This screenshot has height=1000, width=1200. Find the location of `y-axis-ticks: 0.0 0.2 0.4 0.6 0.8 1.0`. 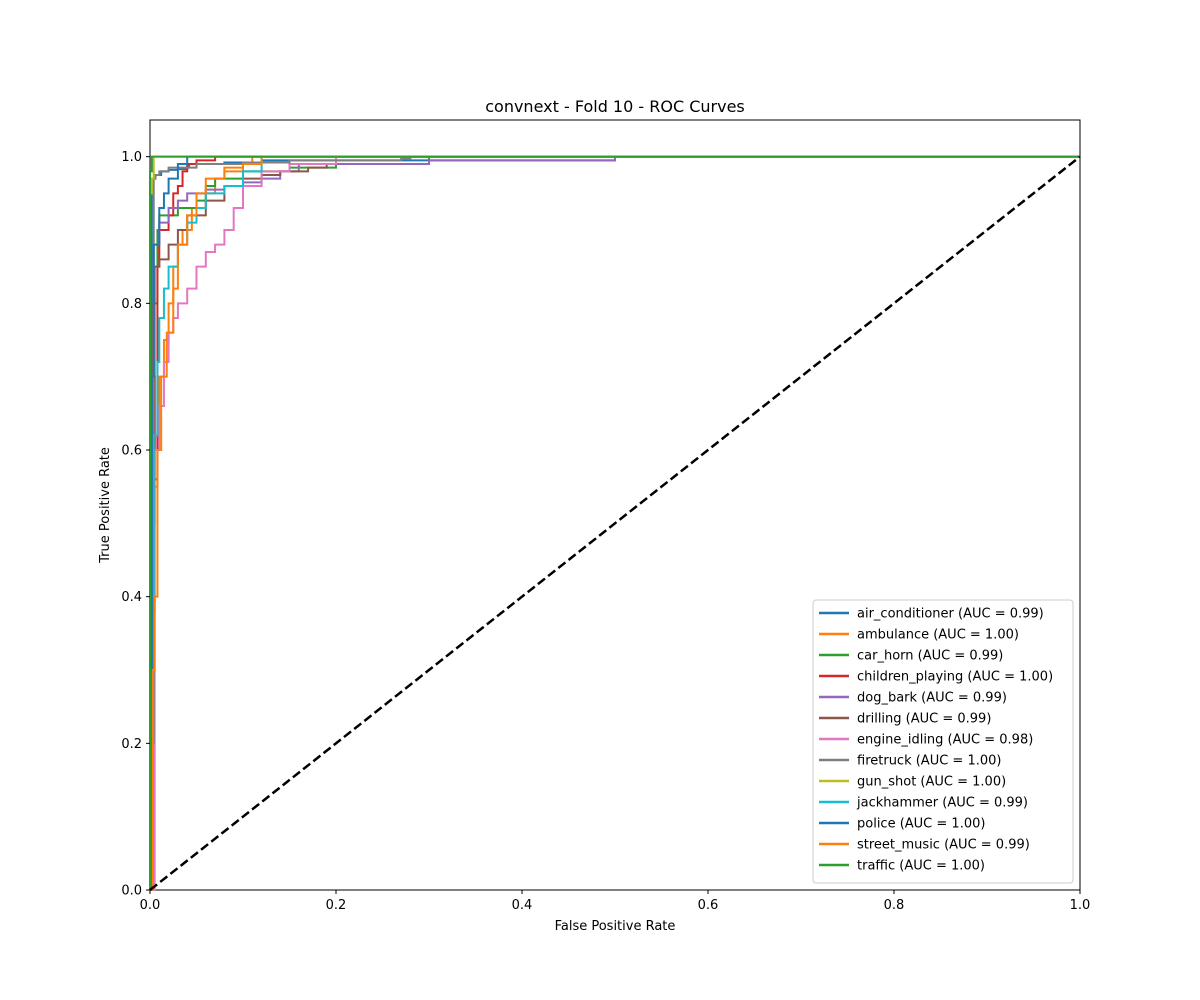

y-axis-ticks: 0.0 0.2 0.4 0.6 0.8 1.0 is located at coordinates (135, 524).